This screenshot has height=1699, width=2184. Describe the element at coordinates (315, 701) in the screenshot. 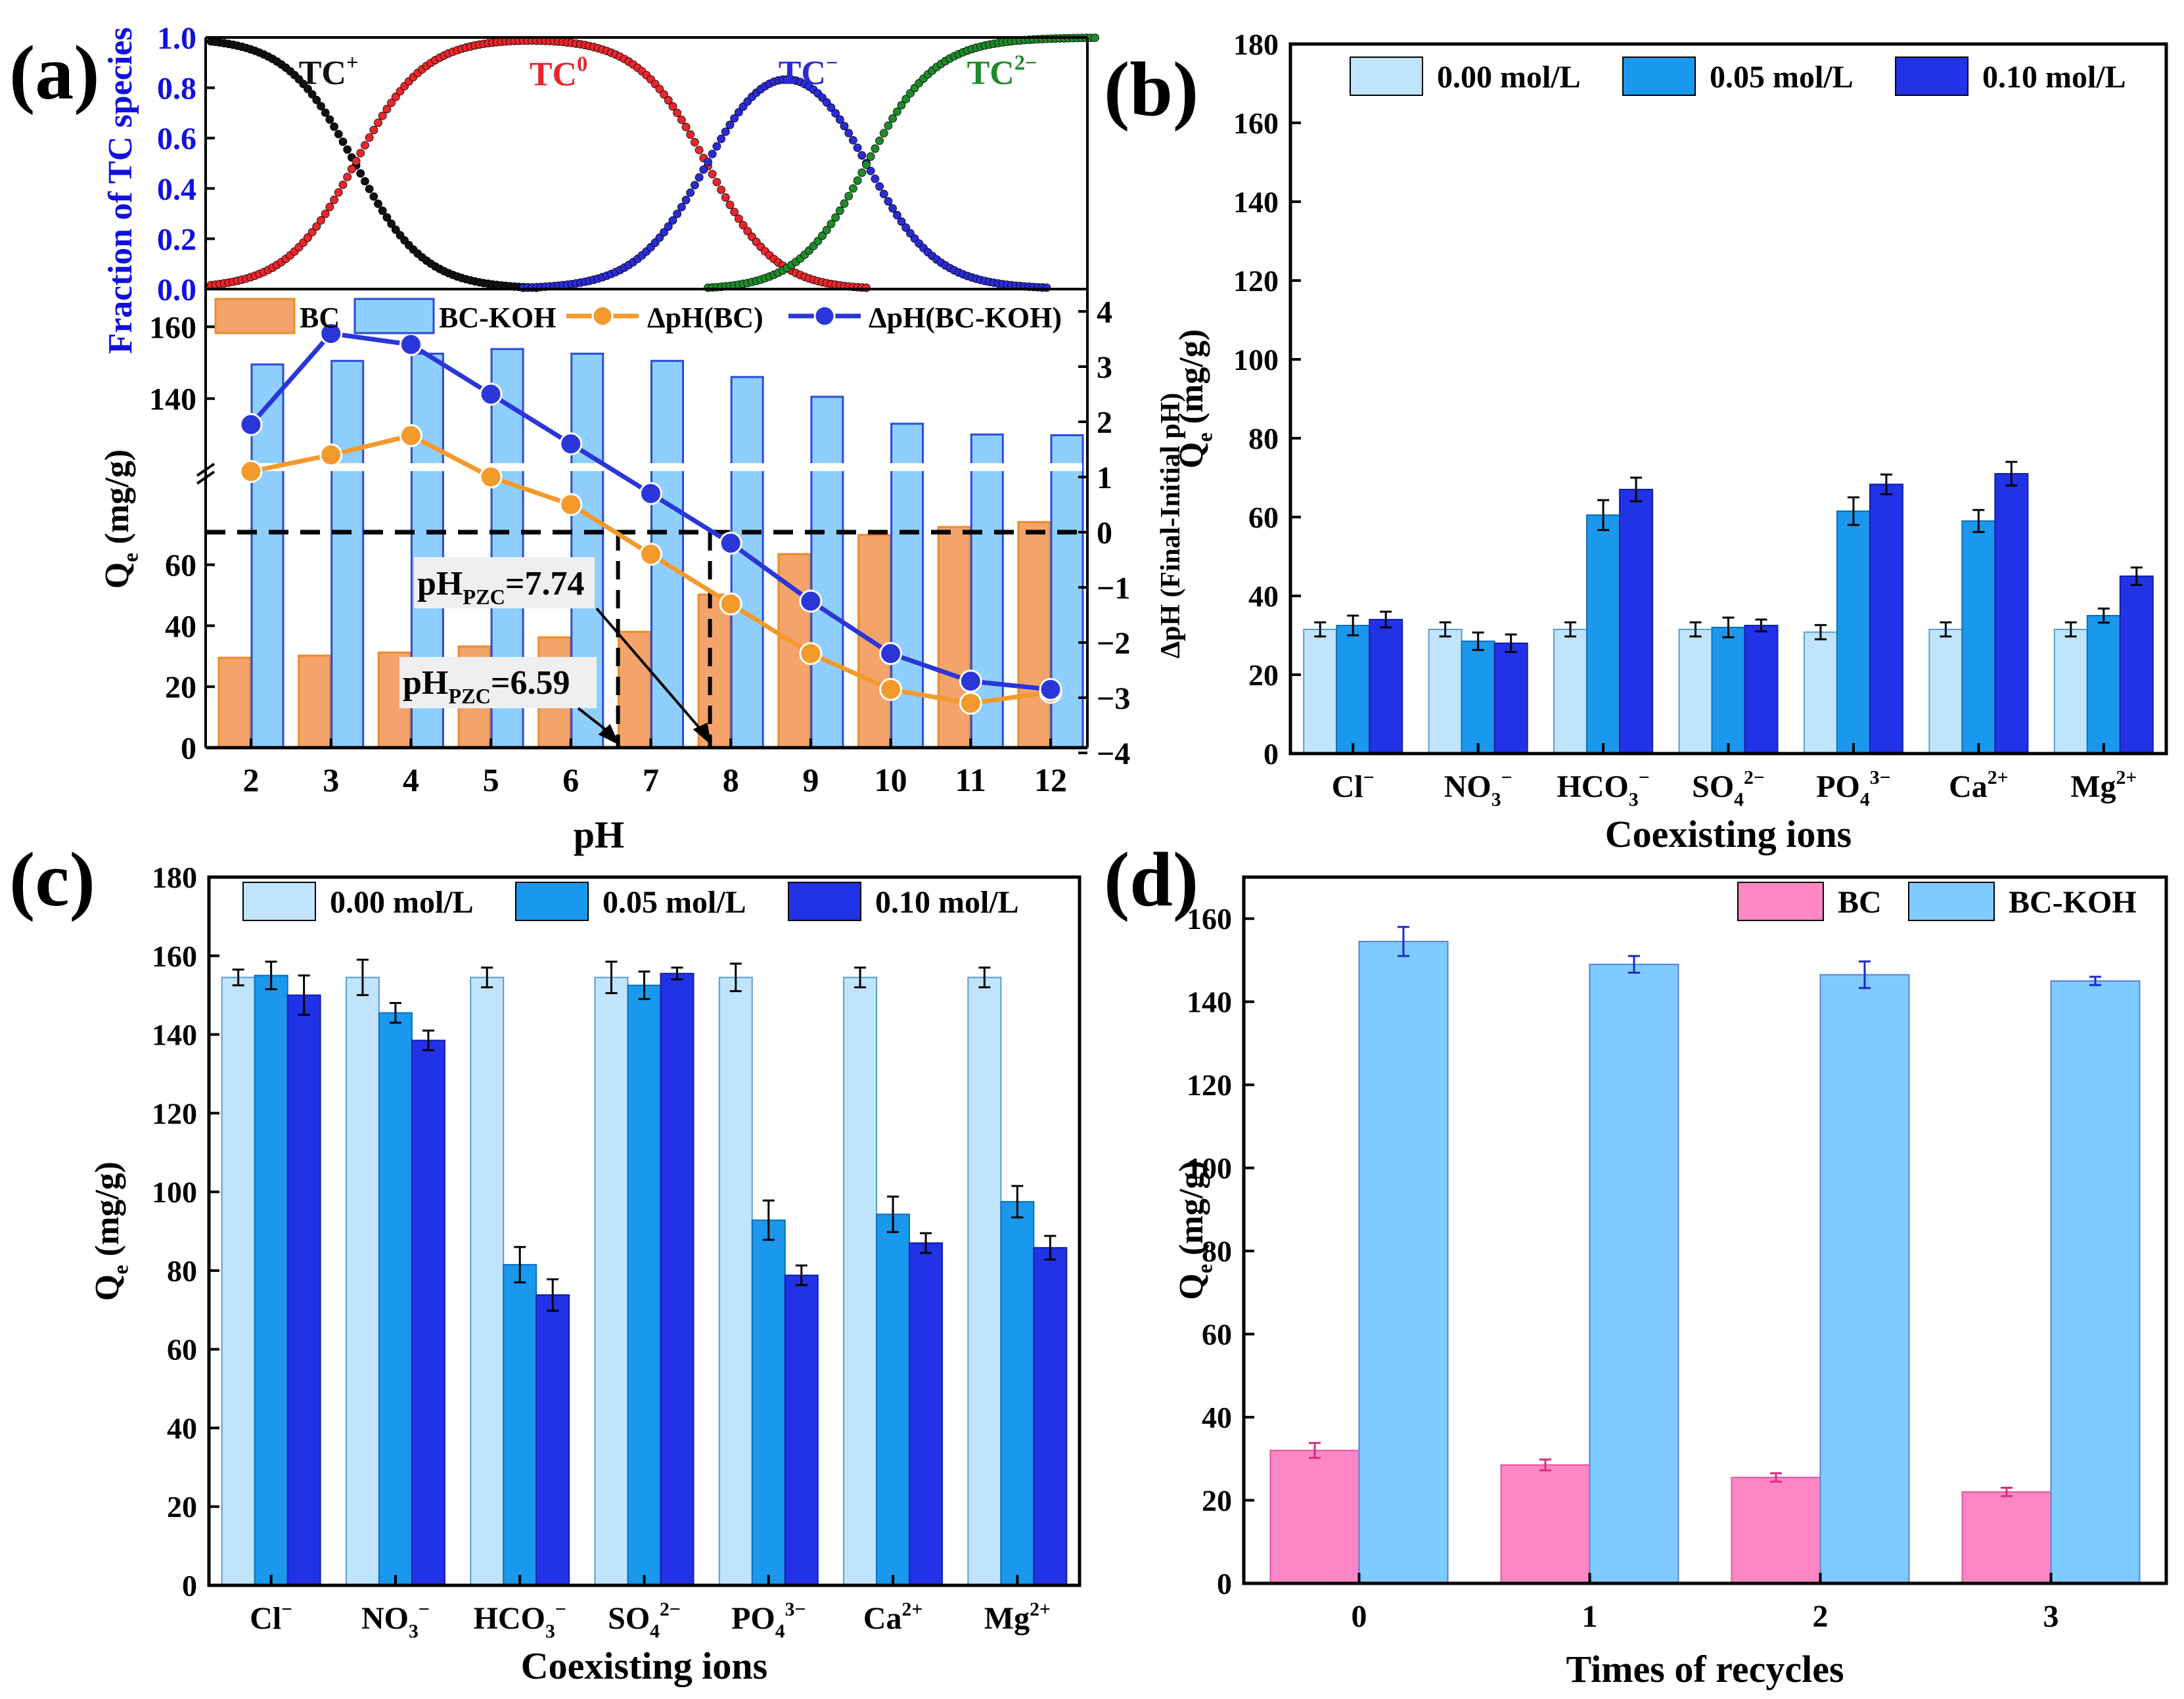

I see `bar-bc` at that location.